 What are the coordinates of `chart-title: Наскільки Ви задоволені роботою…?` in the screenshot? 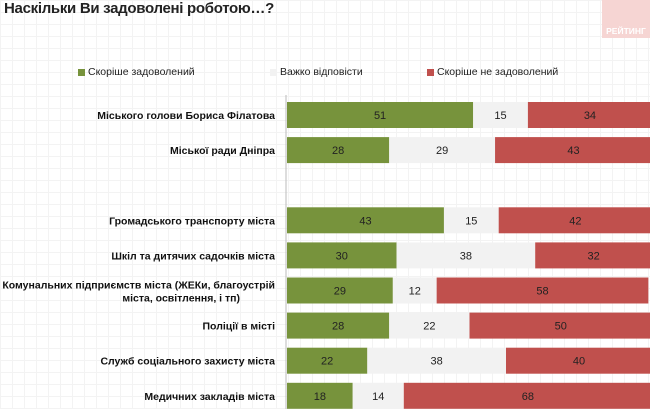 It's located at (139, 8).